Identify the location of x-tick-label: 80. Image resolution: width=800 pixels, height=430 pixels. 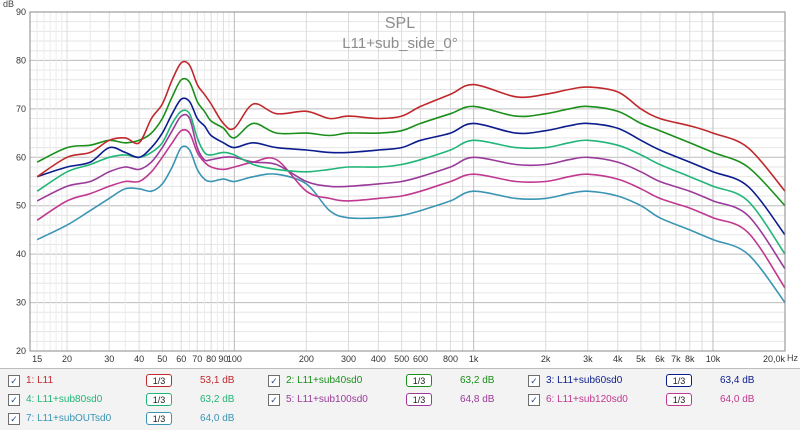
(211, 359).